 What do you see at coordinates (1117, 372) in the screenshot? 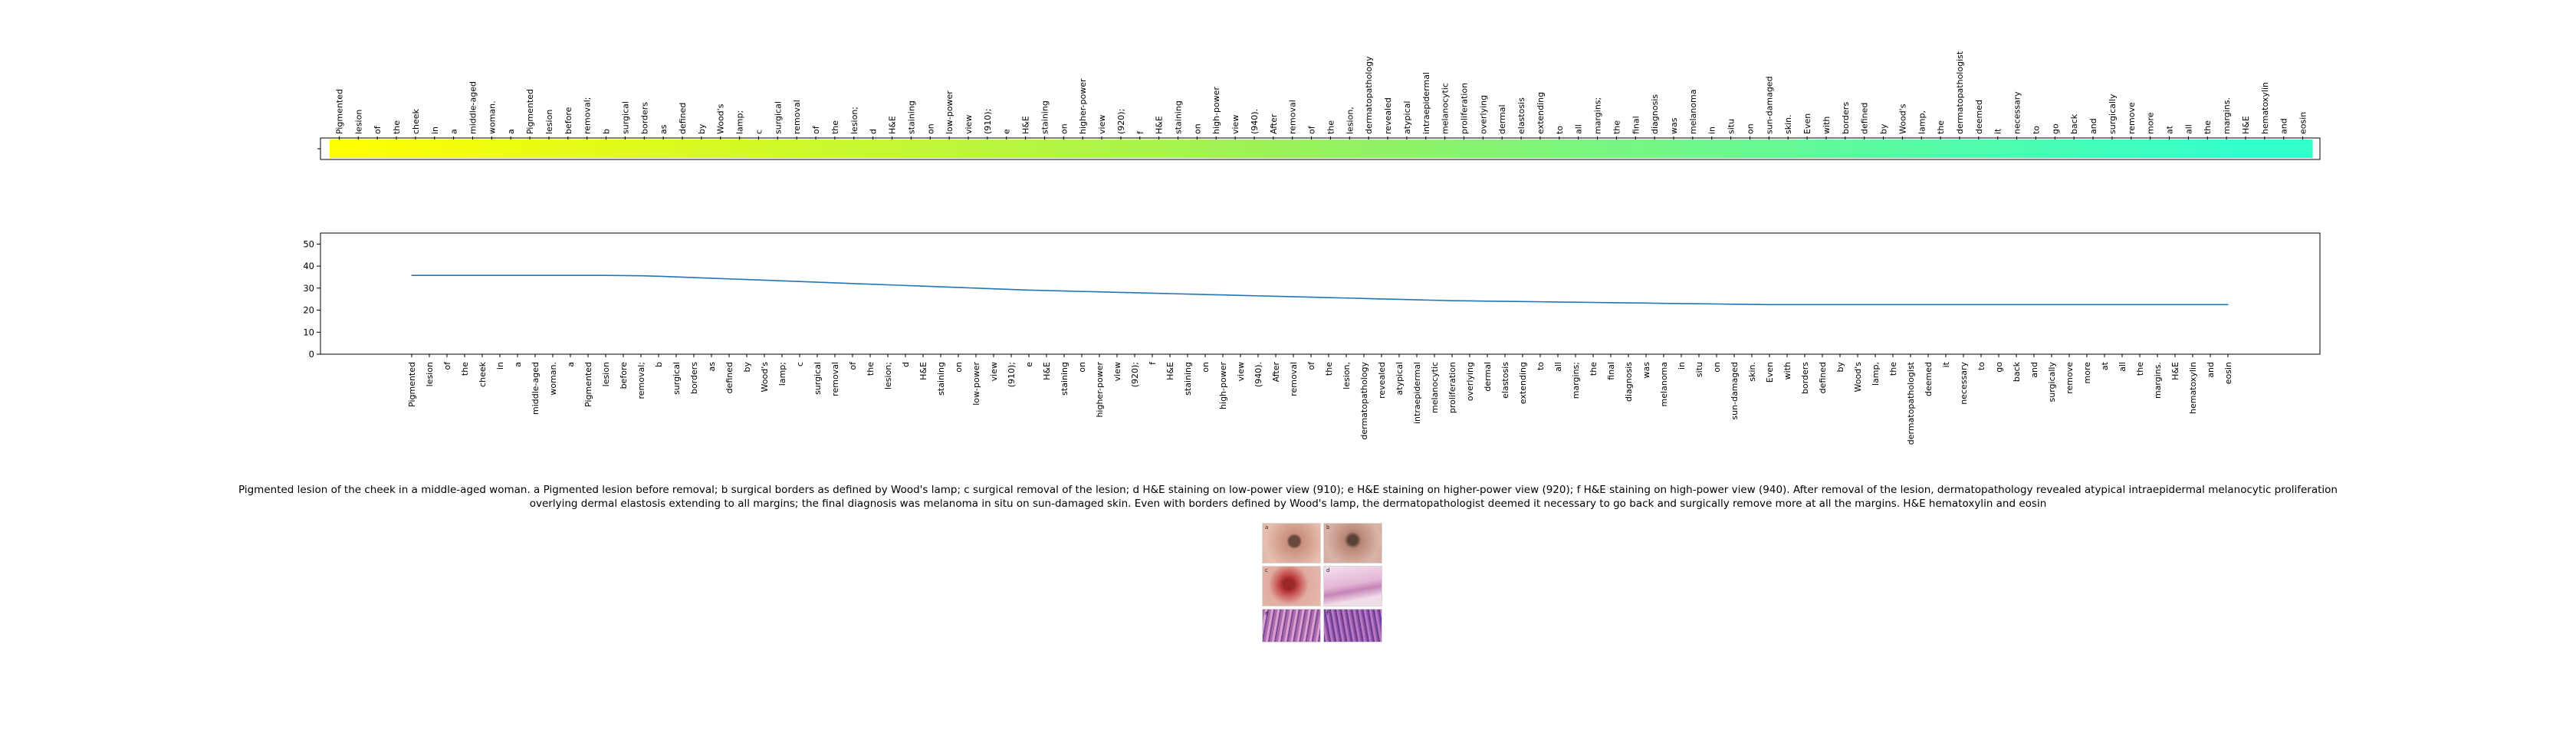
I see `x-axis-tick-label: view` at bounding box center [1117, 372].